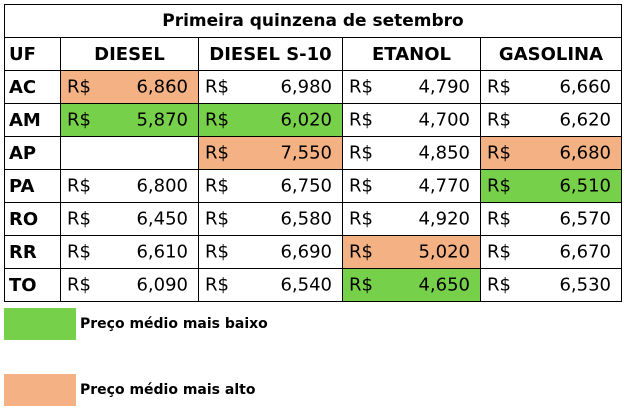  What do you see at coordinates (162, 219) in the screenshot?
I see `price: 6,450` at bounding box center [162, 219].